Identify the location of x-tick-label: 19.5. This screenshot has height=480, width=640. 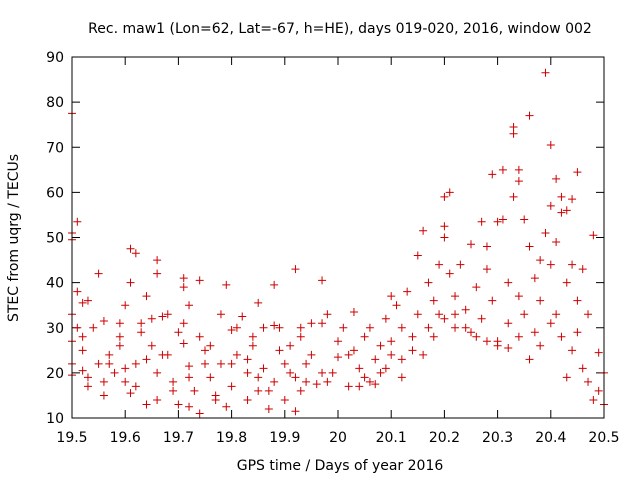
(71, 438).